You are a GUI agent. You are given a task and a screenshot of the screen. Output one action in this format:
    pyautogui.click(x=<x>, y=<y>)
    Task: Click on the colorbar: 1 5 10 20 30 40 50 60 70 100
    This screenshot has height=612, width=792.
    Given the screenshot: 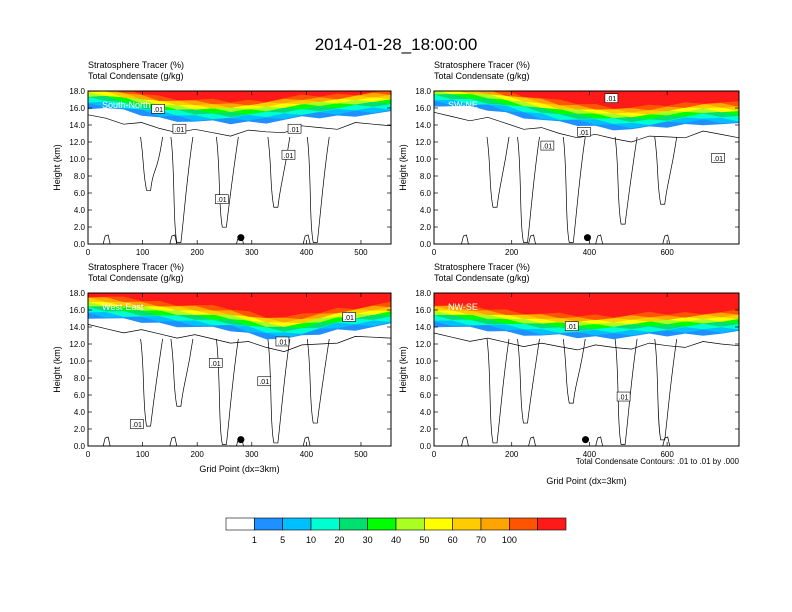 What is the action you would take?
    pyautogui.click(x=396, y=531)
    